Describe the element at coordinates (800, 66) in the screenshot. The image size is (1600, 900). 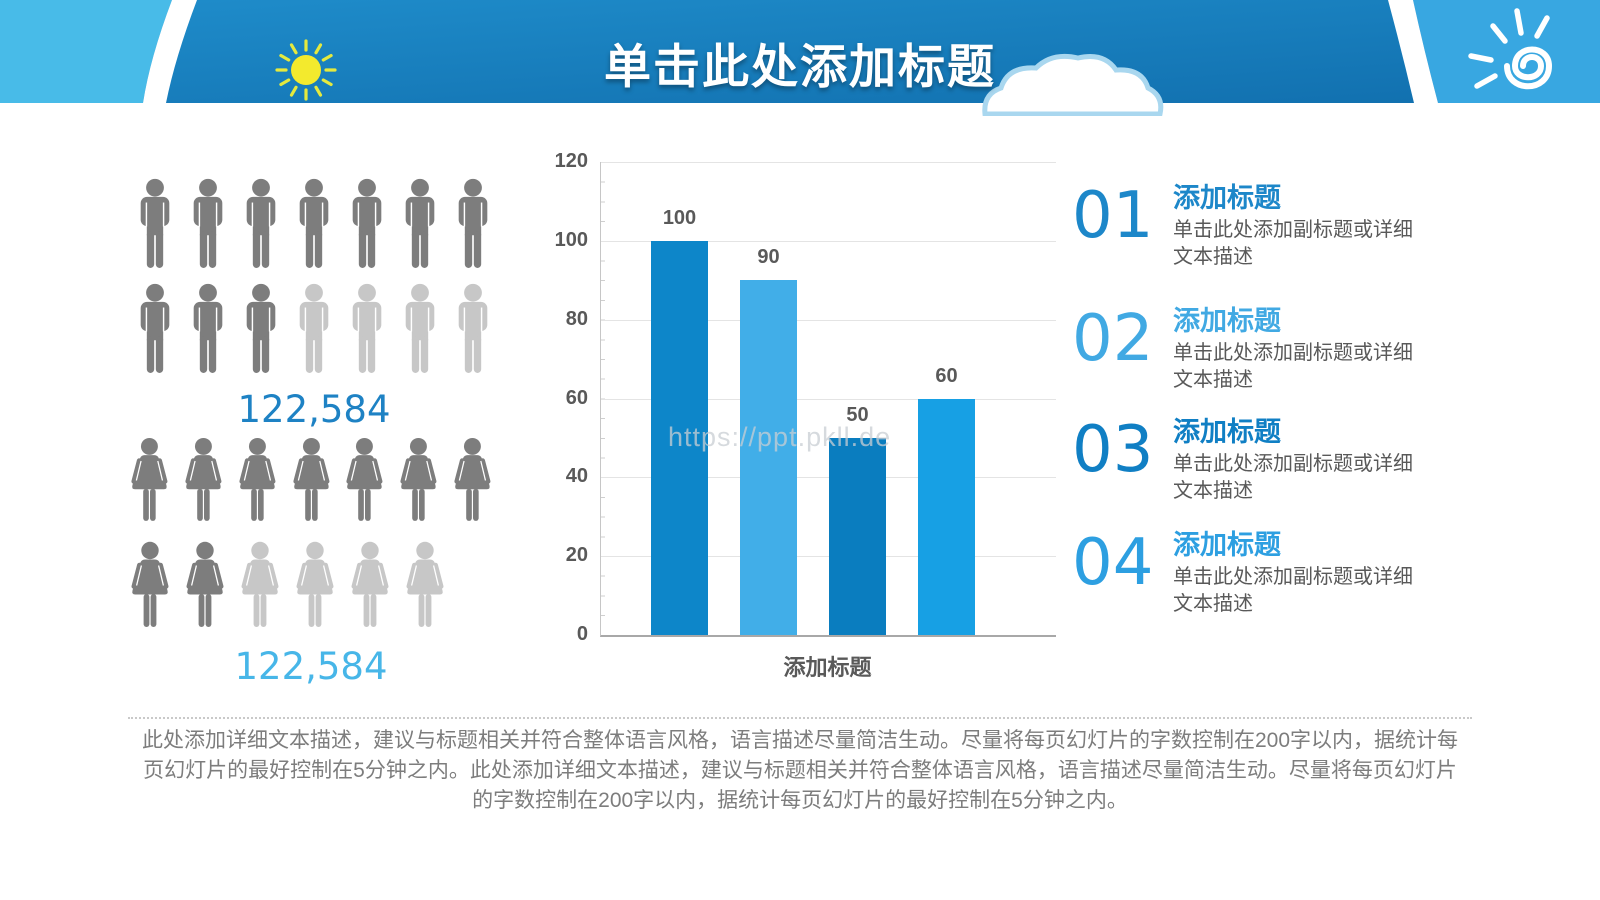
I see `slide-title: 单击此处添加标题` at that location.